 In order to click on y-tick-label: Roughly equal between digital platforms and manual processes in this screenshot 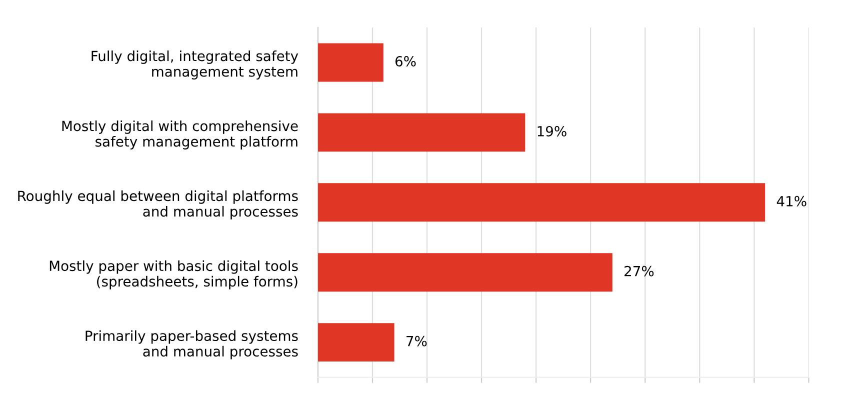, I will do `click(158, 205)`.